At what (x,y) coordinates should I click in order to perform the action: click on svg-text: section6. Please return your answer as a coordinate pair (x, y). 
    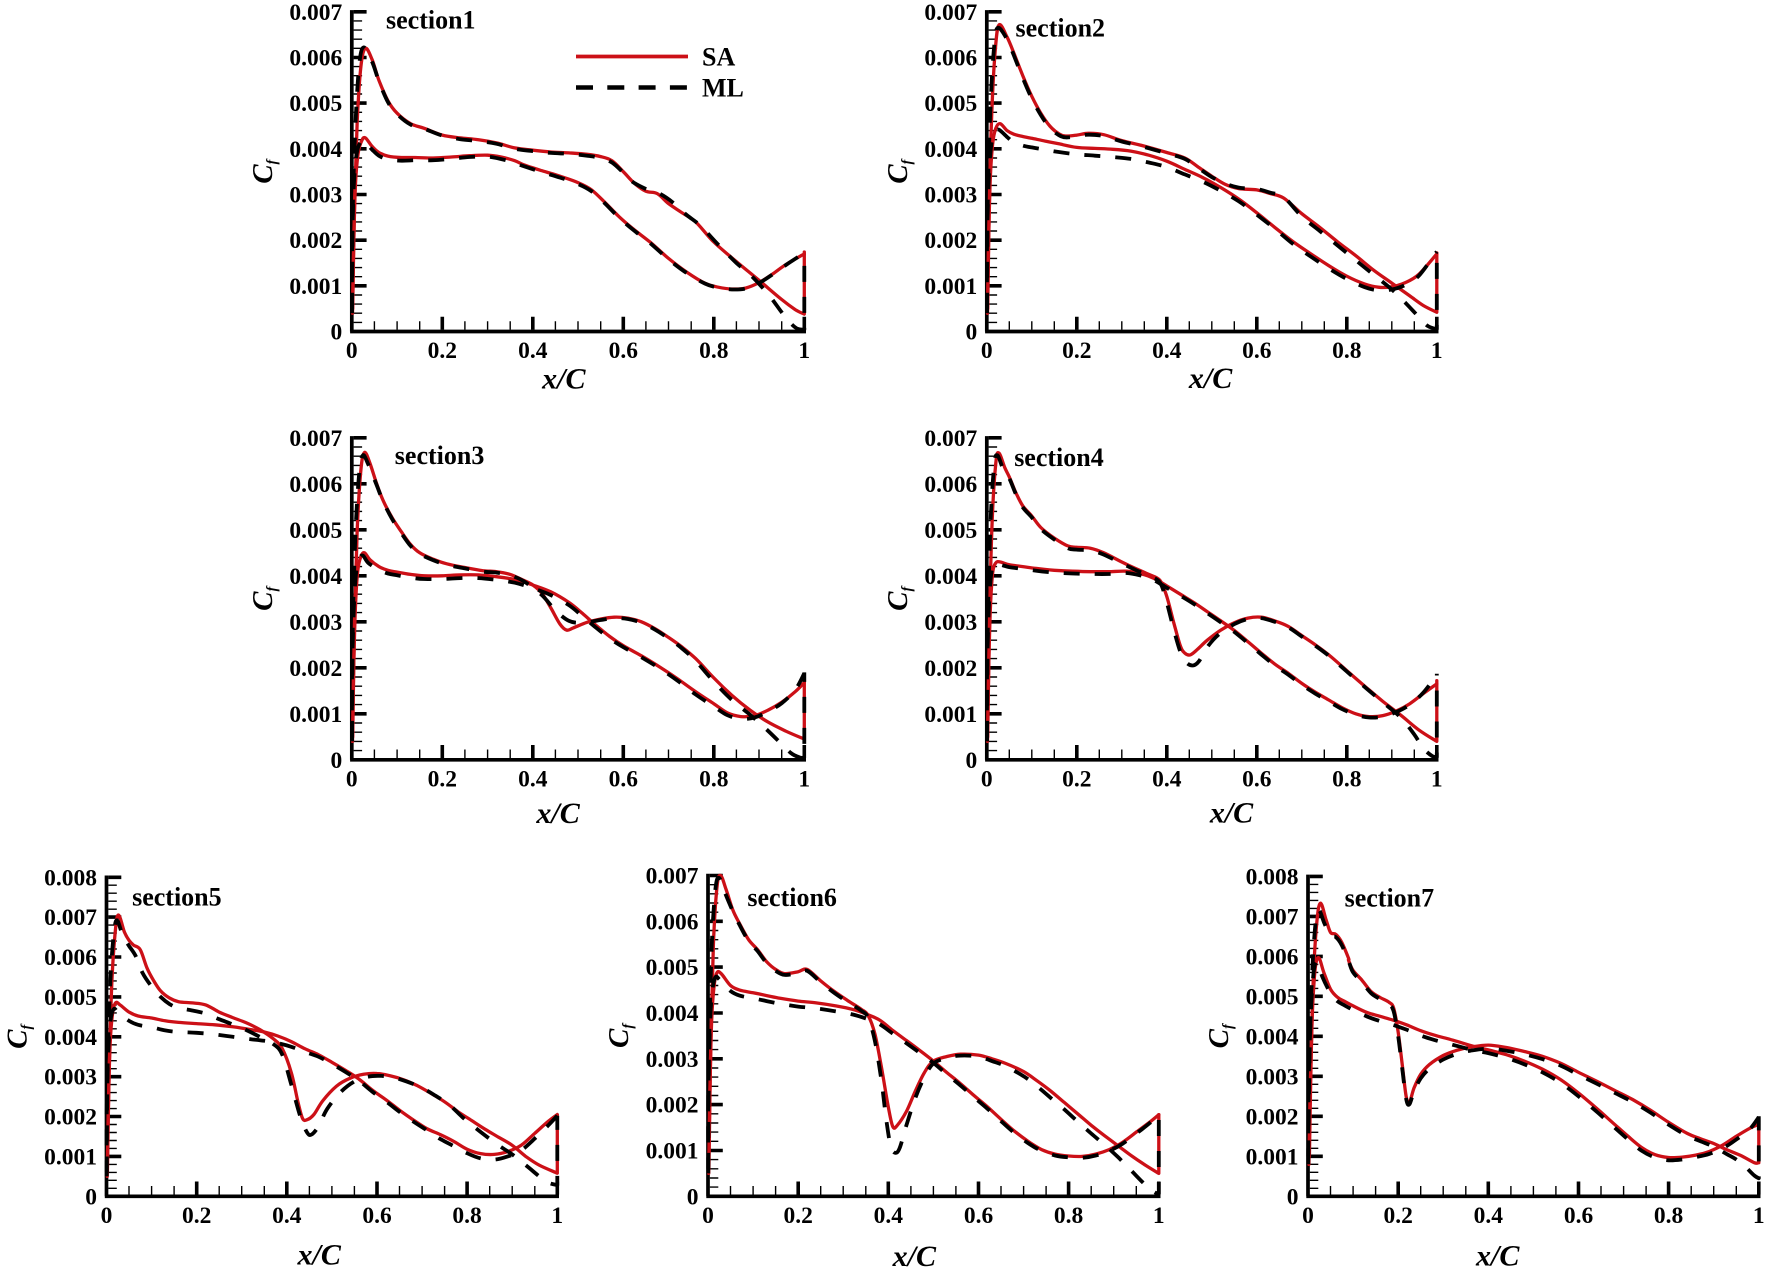
    Looking at the image, I should click on (792, 897).